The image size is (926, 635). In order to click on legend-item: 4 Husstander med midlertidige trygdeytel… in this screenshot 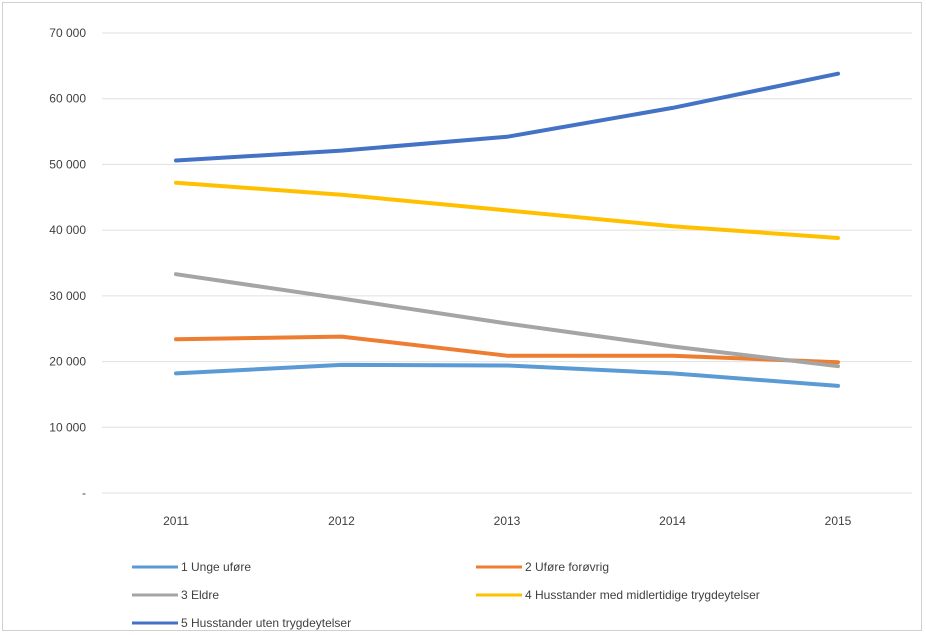, I will do `click(618, 595)`.